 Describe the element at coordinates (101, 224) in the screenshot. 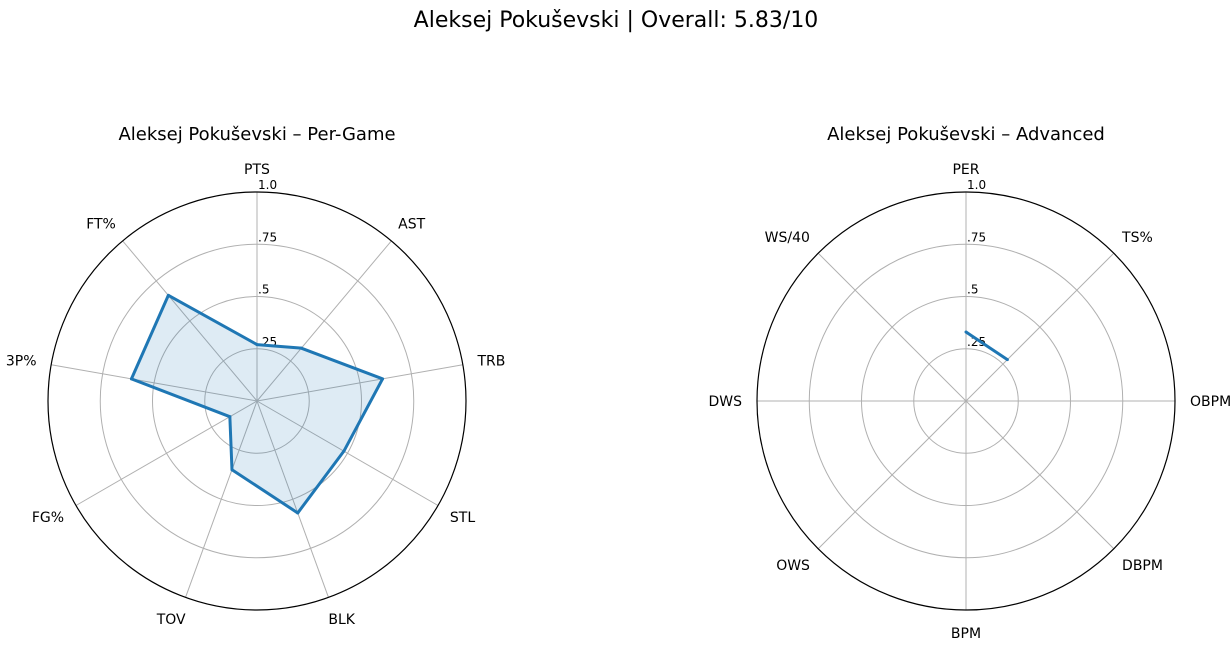

I see `category-label-ft-: FT%` at that location.